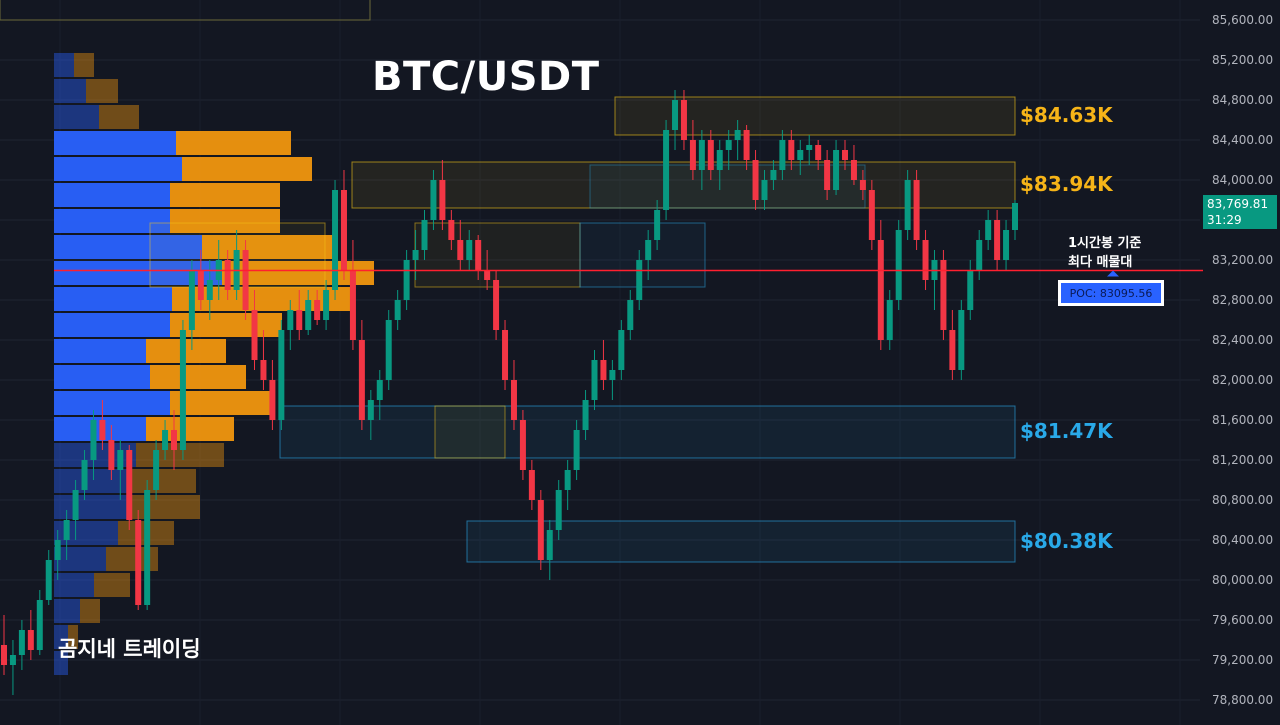 The width and height of the screenshot is (1280, 725). Describe the element at coordinates (1242, 300) in the screenshot. I see `y-tick-label: 82,800.00` at that location.